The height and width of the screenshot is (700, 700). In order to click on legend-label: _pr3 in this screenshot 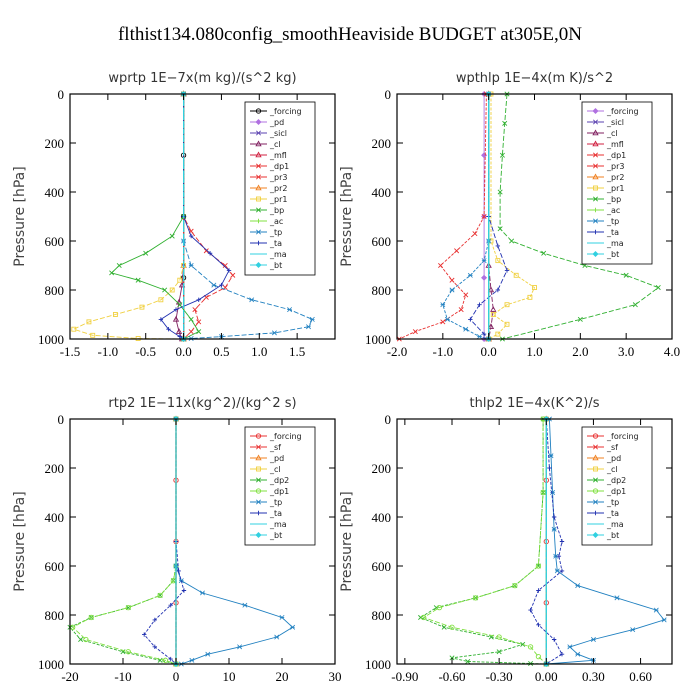, I will do `click(615, 166)`.